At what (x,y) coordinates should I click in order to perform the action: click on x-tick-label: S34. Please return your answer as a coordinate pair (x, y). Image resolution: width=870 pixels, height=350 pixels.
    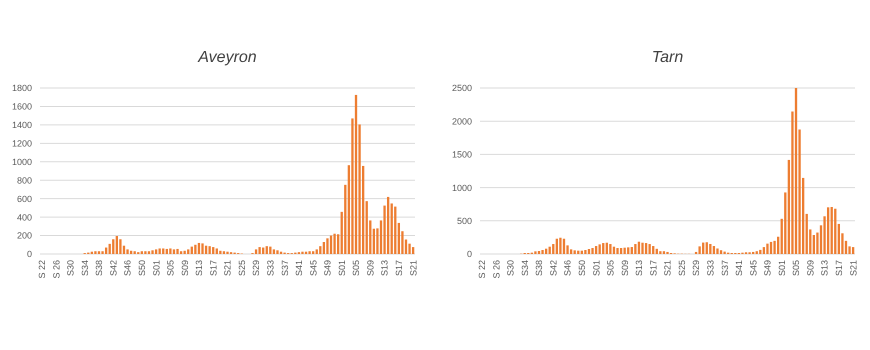
    Looking at the image, I should click on (85, 268).